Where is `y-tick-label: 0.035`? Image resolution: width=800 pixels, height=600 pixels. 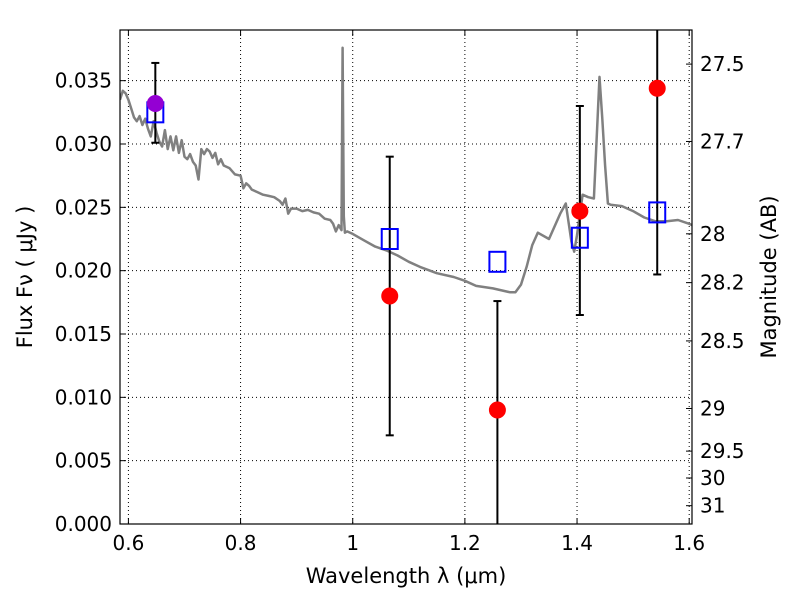 y-tick-label: 0.035 is located at coordinates (83, 81).